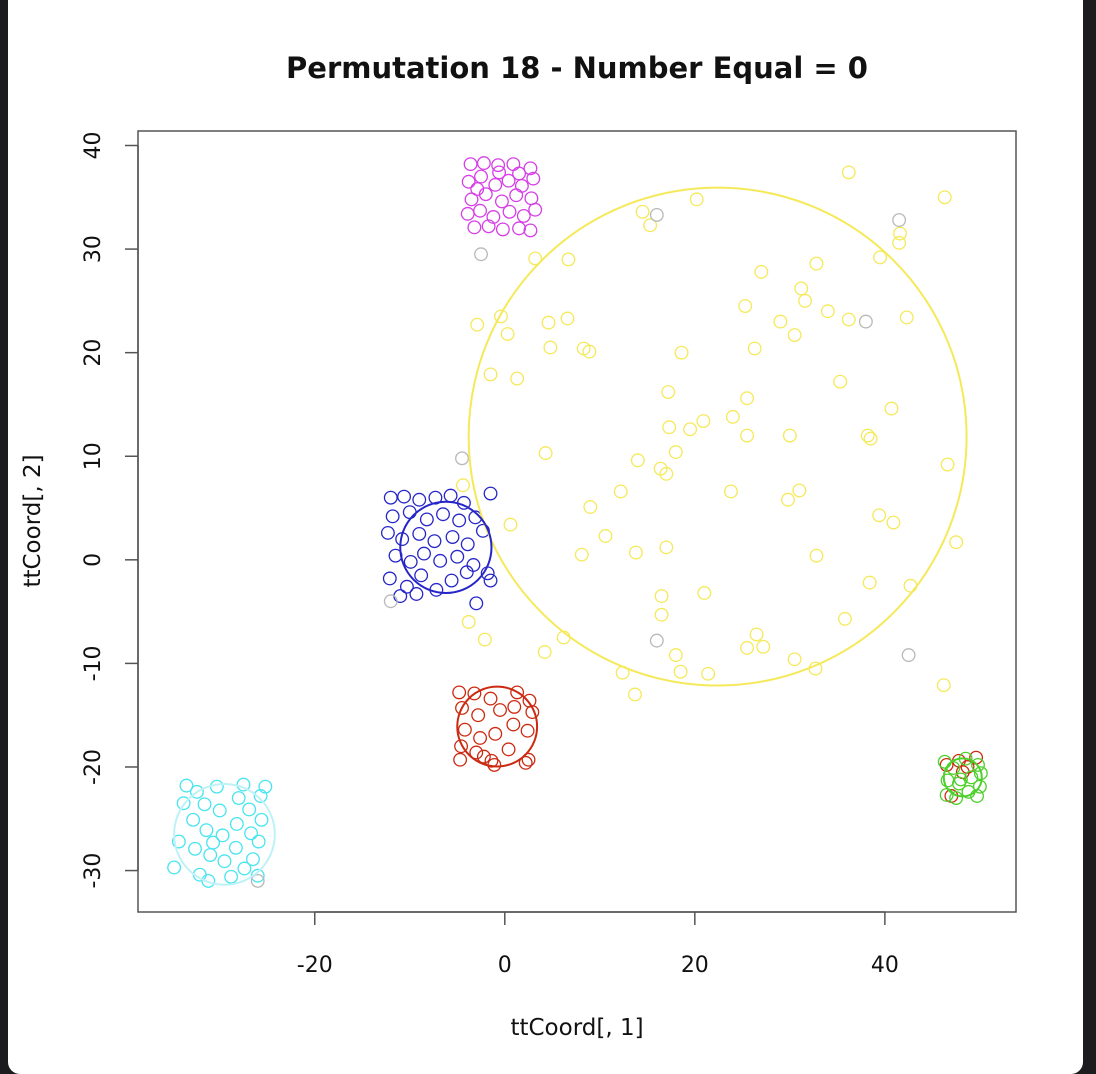  I want to click on cluster-circle, so click(224, 834).